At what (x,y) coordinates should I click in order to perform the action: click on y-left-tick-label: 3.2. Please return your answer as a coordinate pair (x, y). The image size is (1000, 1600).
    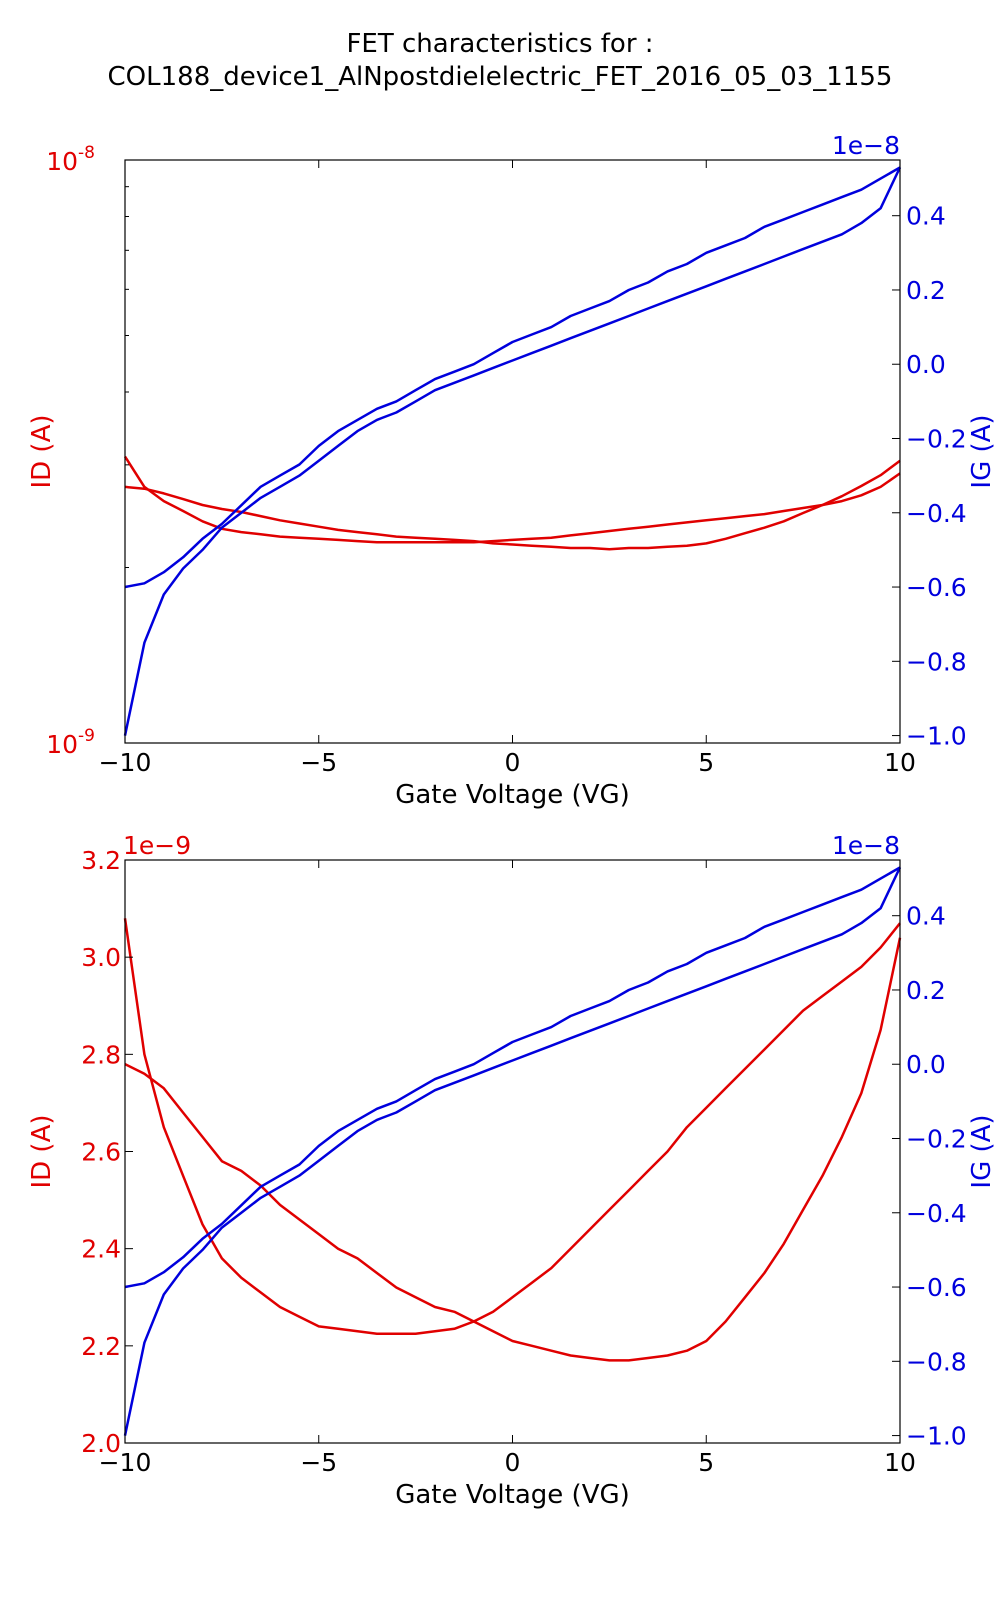
    Looking at the image, I should click on (101, 860).